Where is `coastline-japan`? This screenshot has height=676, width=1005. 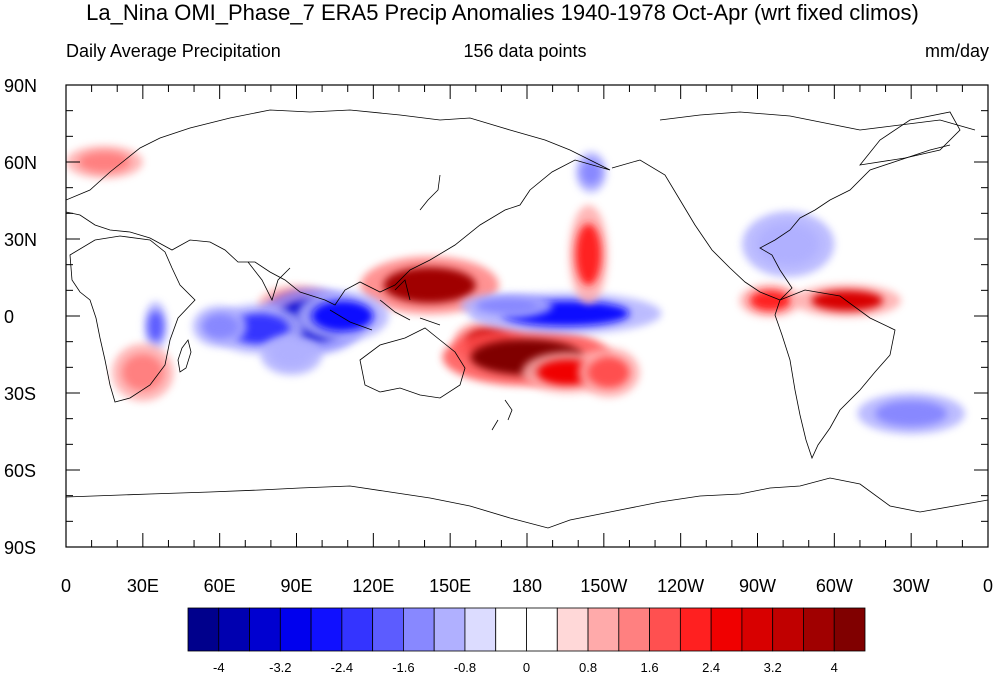 coastline-japan is located at coordinates (430, 192).